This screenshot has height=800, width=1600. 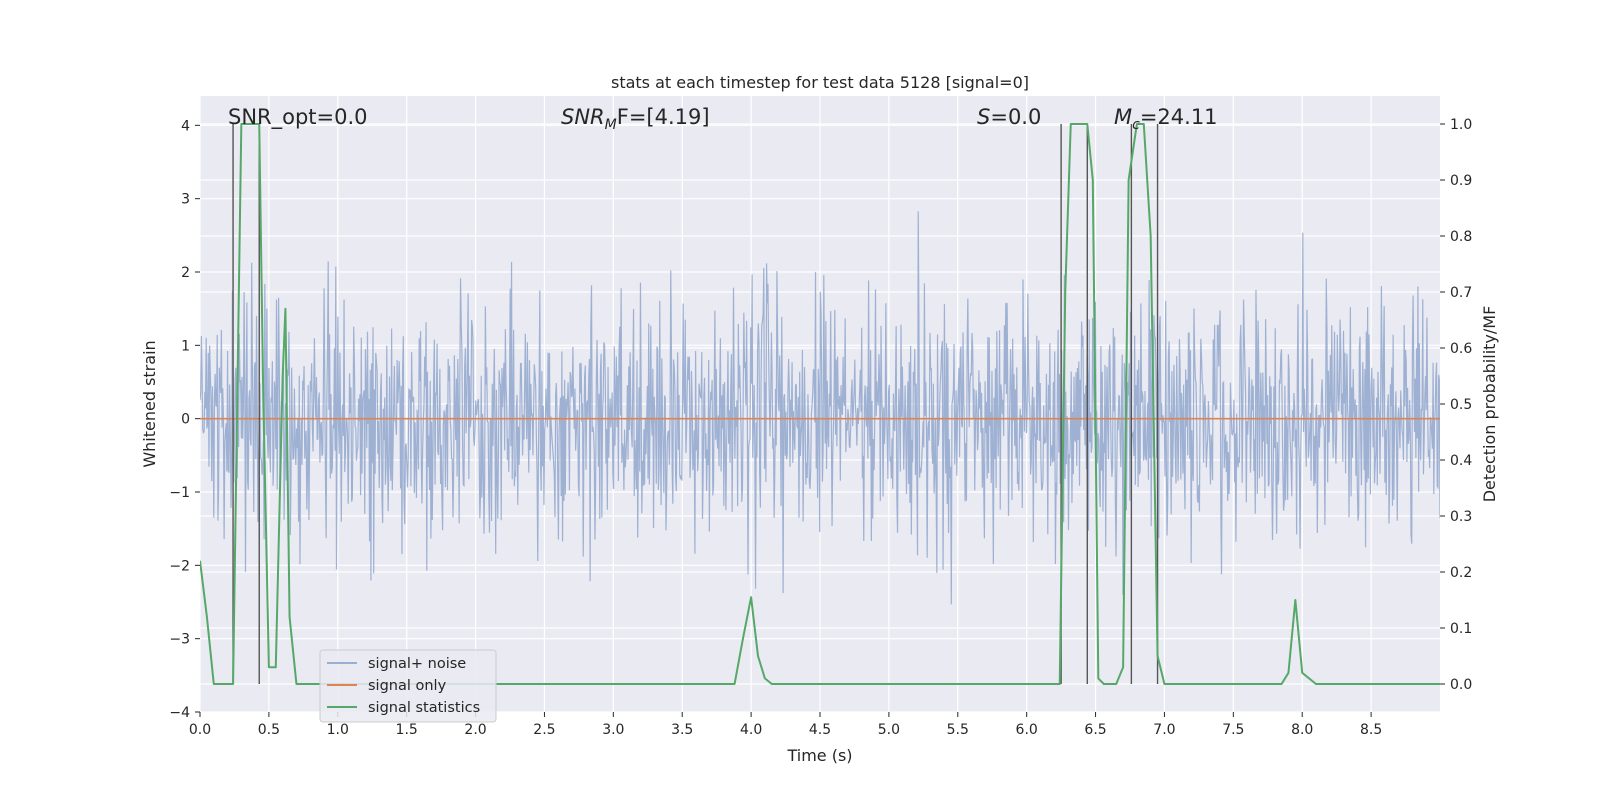 What do you see at coordinates (1461, 349) in the screenshot?
I see `y-right-tick-label-4: 0.6` at bounding box center [1461, 349].